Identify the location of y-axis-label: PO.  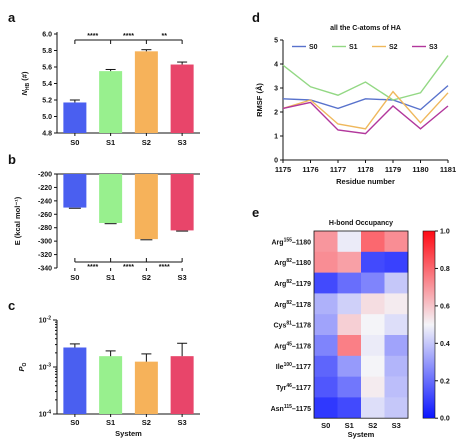
(22, 366).